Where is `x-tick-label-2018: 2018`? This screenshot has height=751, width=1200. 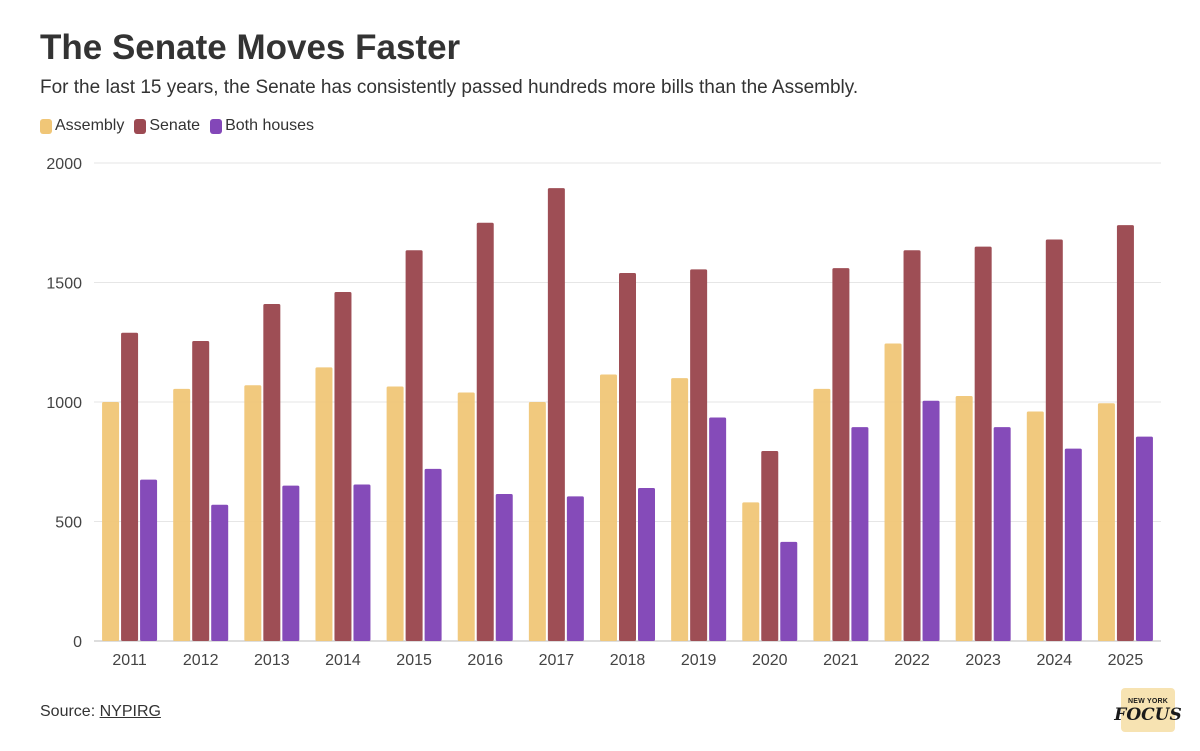 x-tick-label-2018: 2018 is located at coordinates (628, 660).